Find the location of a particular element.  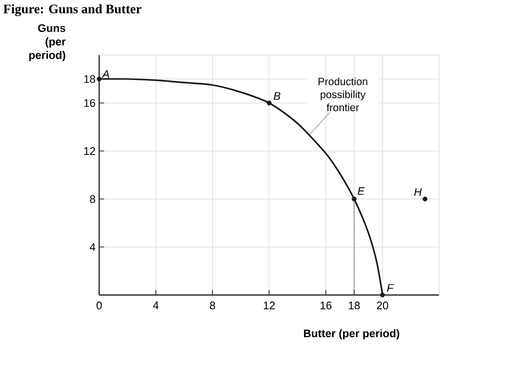

y-tick-label: 16 is located at coordinates (90, 103).